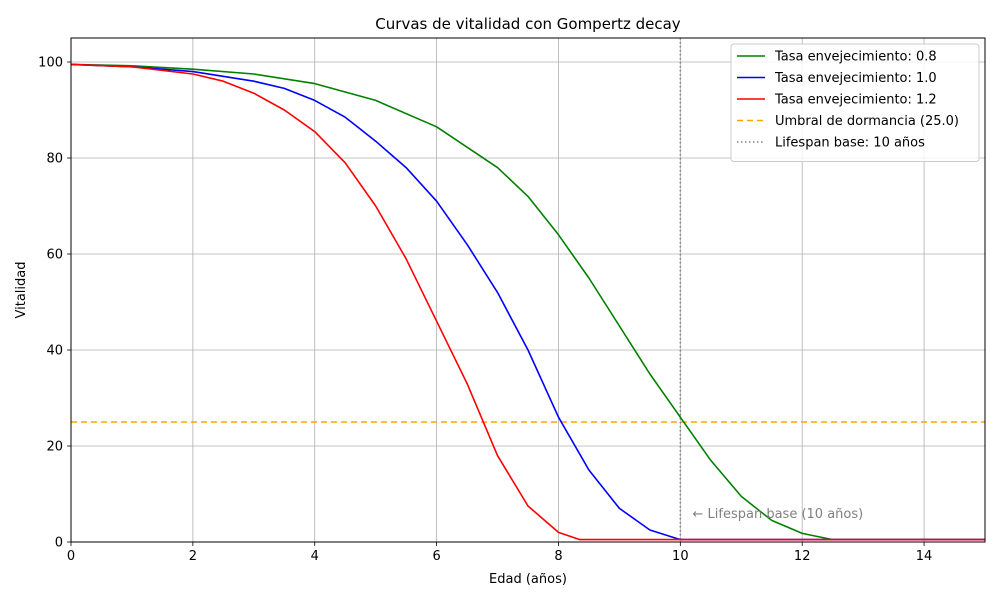 This screenshot has height=600, width=1000. What do you see at coordinates (867, 121) in the screenshot?
I see `legend-label: Umbral de dormancia (25.0)` at bounding box center [867, 121].